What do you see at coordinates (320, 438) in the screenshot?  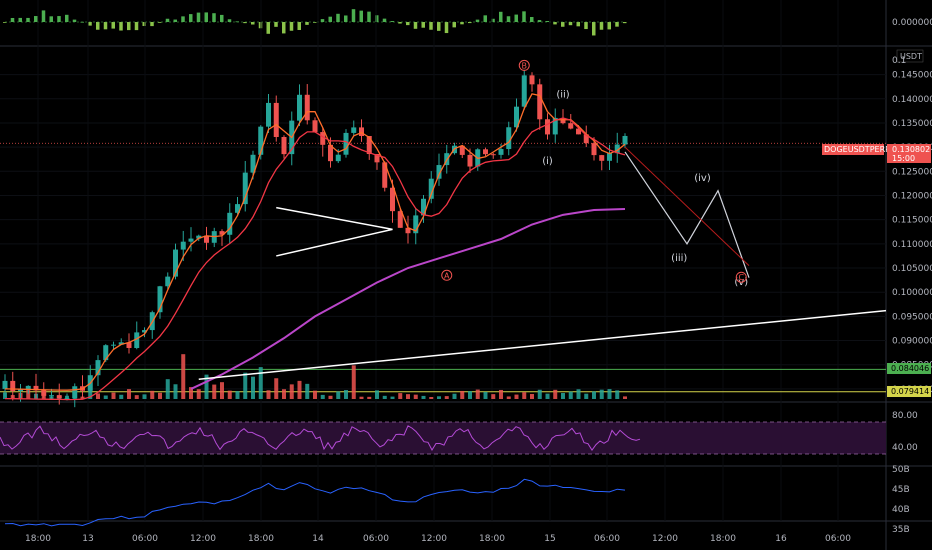 I see `rsi-line` at bounding box center [320, 438].